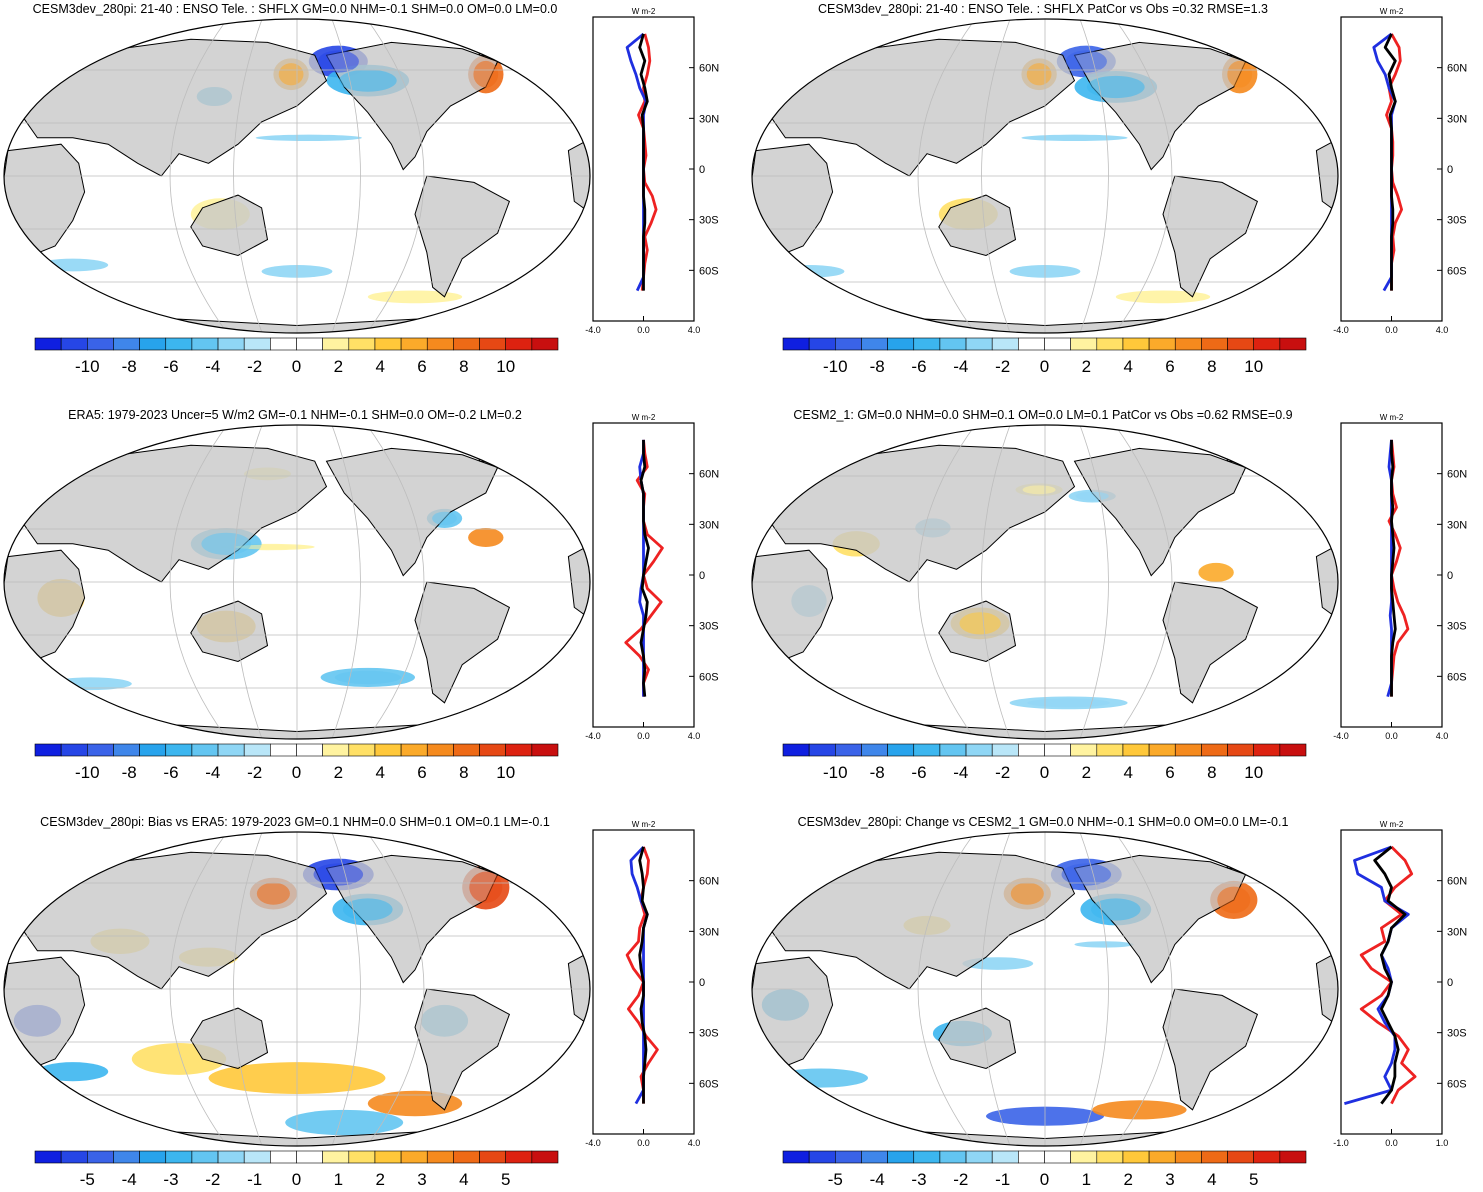 This screenshot has width=1483, height=1192. Describe the element at coordinates (644, 568) in the screenshot. I see `profile-line-red` at that location.